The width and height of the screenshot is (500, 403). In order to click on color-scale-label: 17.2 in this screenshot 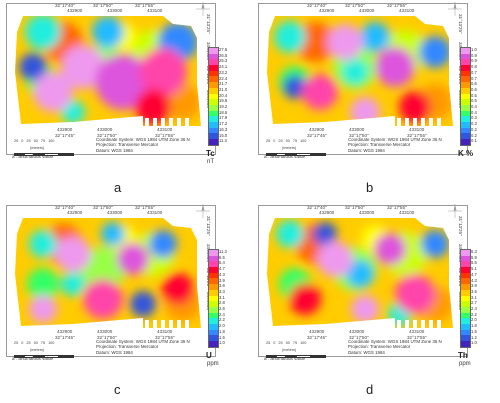, I will do `click(223, 124)`.